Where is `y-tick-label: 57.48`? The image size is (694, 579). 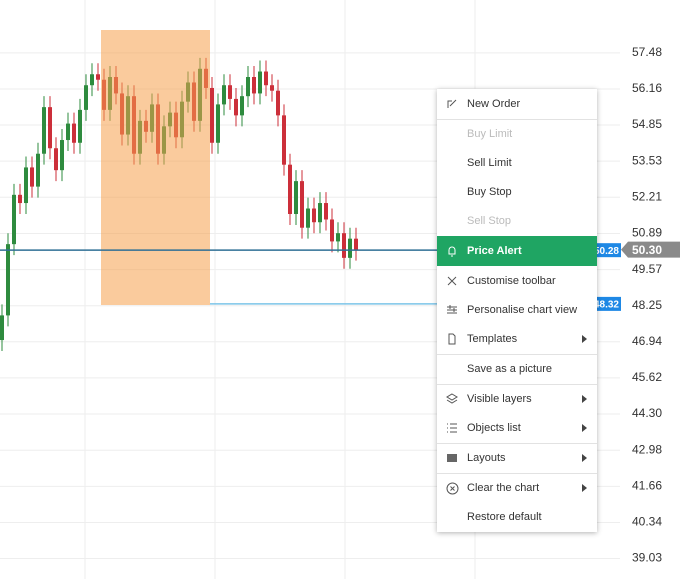 y-tick-label: 57.48 is located at coordinates (647, 52).